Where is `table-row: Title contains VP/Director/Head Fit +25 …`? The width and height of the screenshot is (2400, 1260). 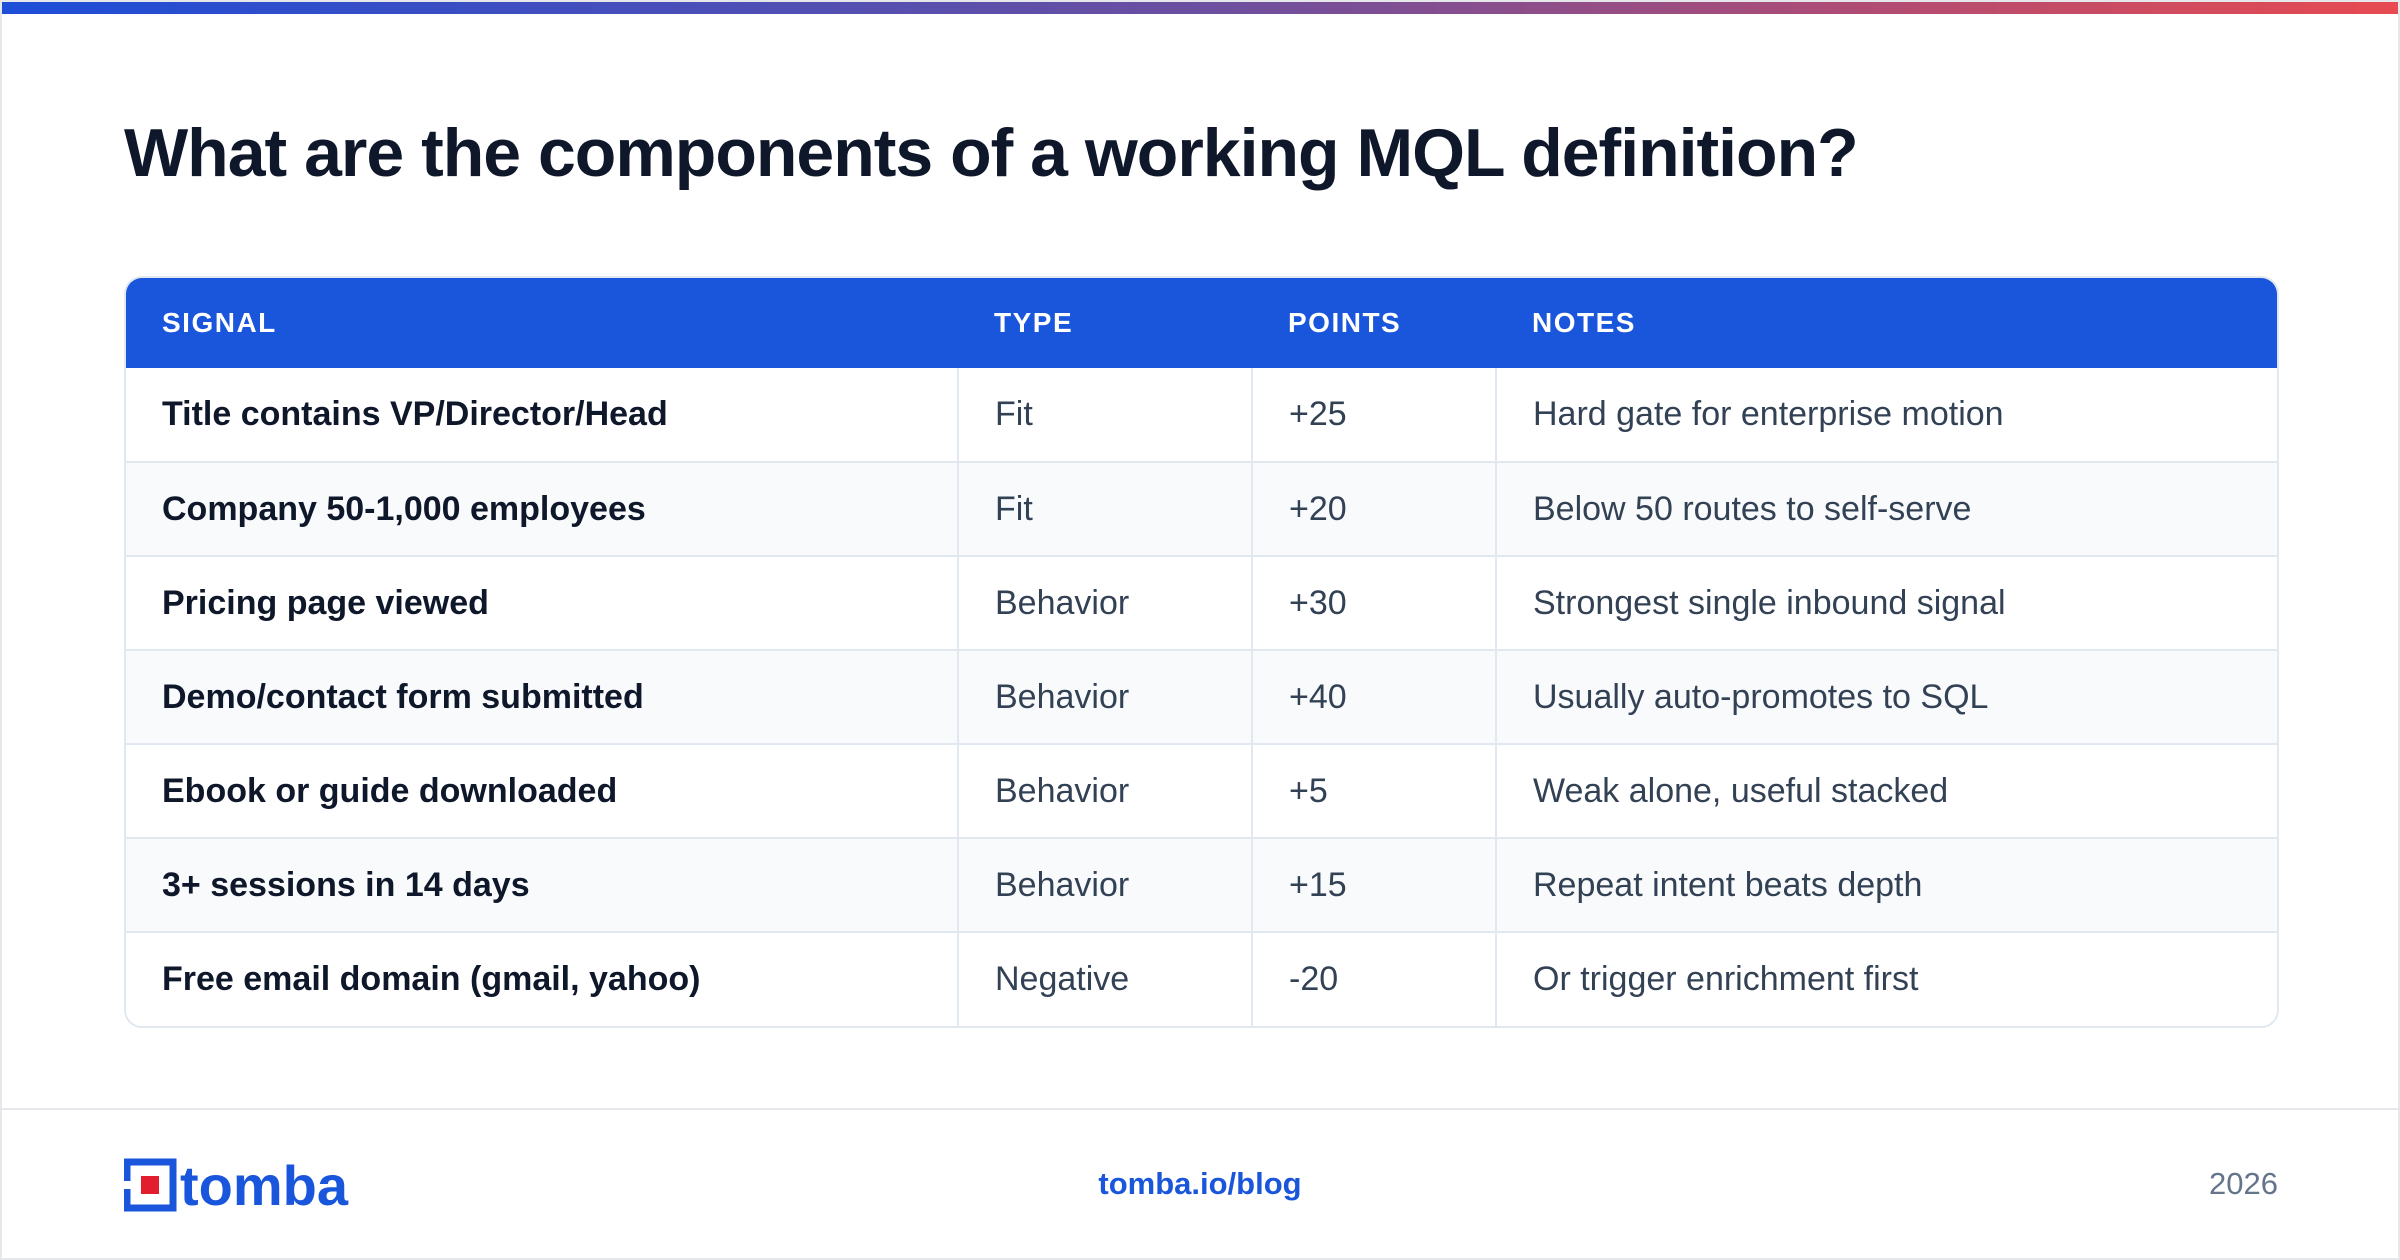 table-row: Title contains VP/Director/Head Fit +25 … is located at coordinates (1201, 415).